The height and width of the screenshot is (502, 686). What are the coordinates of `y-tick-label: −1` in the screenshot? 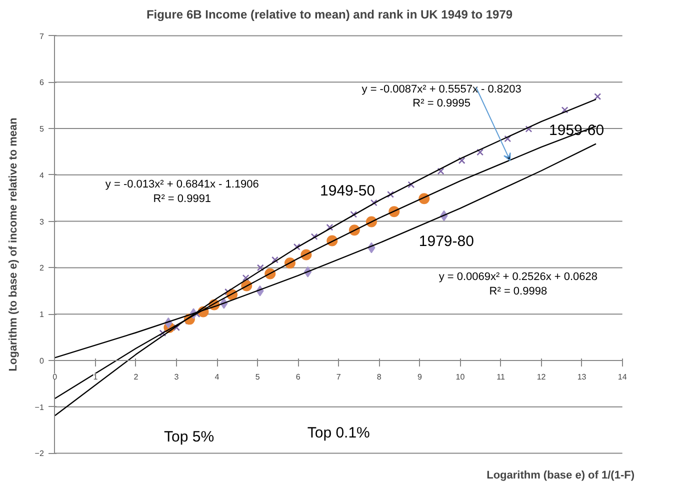 It's located at (39, 407).